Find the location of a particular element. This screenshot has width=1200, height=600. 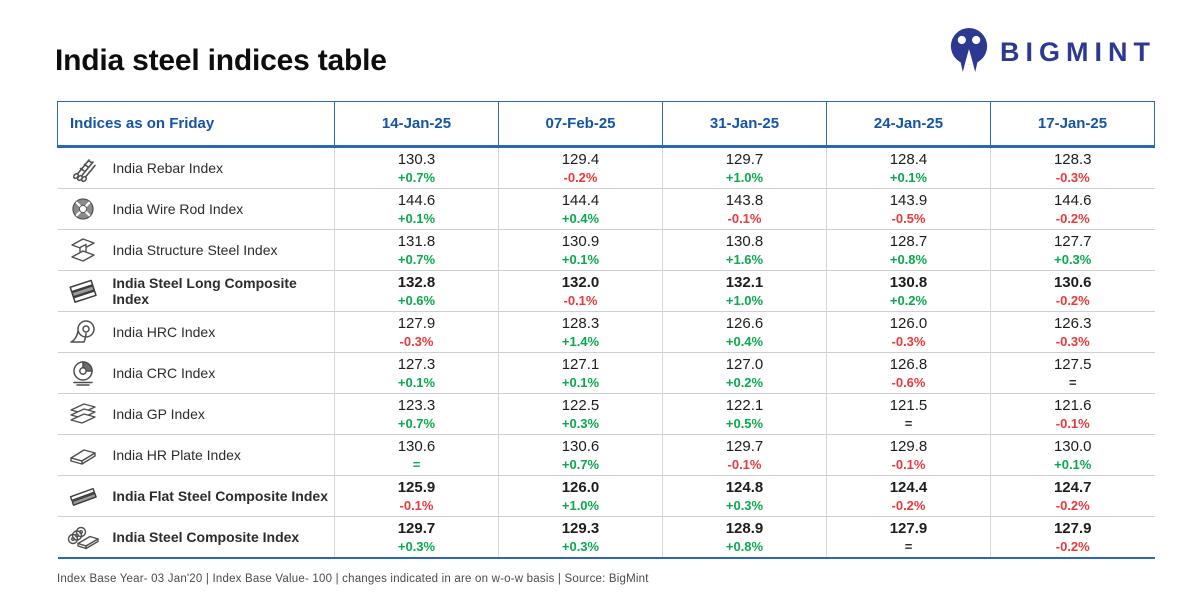

wire-rod-icon is located at coordinates (83, 209).